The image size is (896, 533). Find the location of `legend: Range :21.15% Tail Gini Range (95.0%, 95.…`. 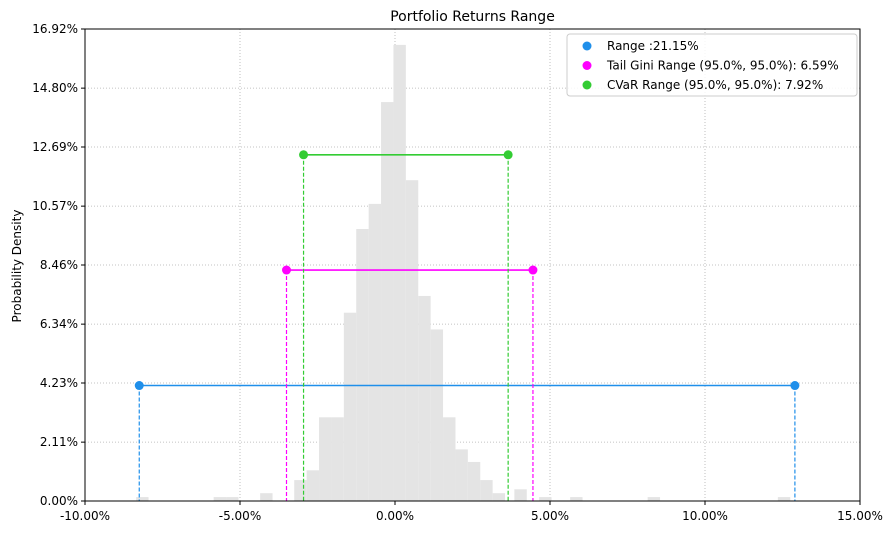

legend: Range :21.15% Tail Gini Range (95.0%, 95.… is located at coordinates (712, 65).